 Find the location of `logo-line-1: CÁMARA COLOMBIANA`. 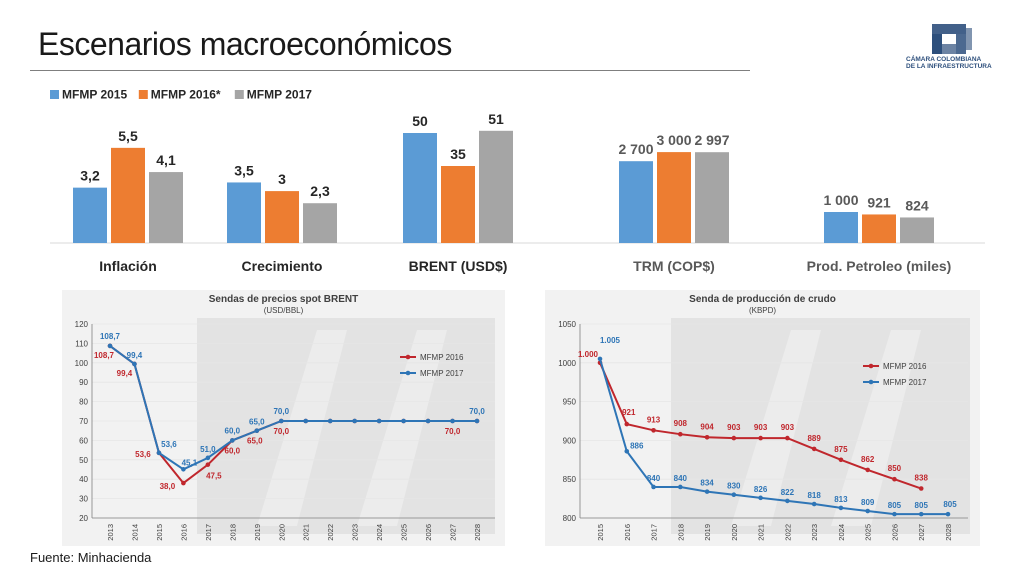

logo-line-1: CÁMARA COLOMBIANA is located at coordinates (944, 59).